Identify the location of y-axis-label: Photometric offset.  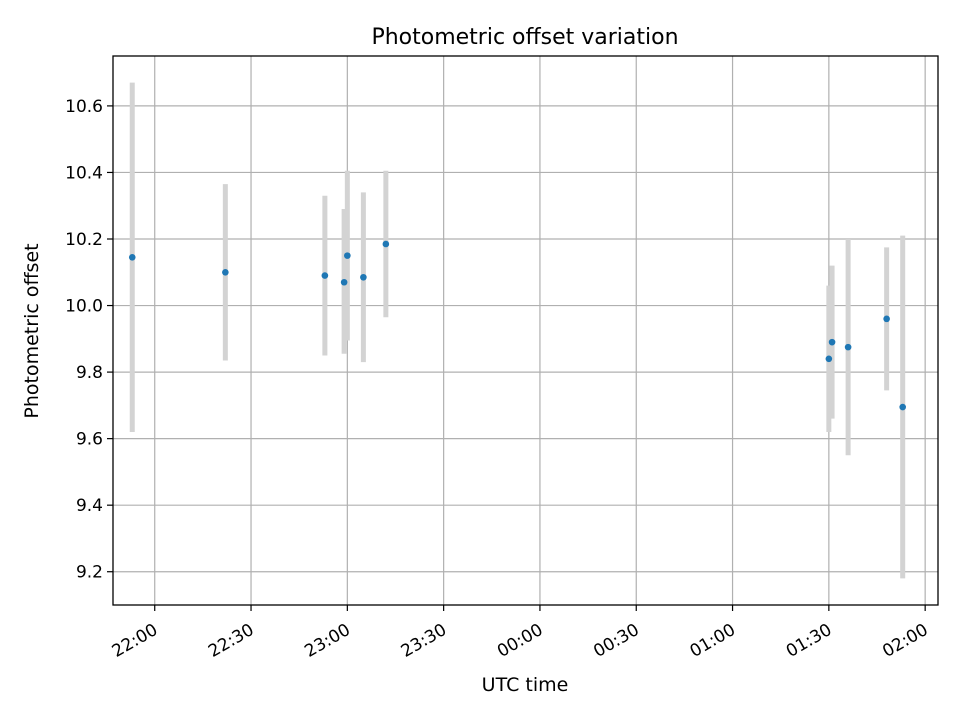
(32, 330).